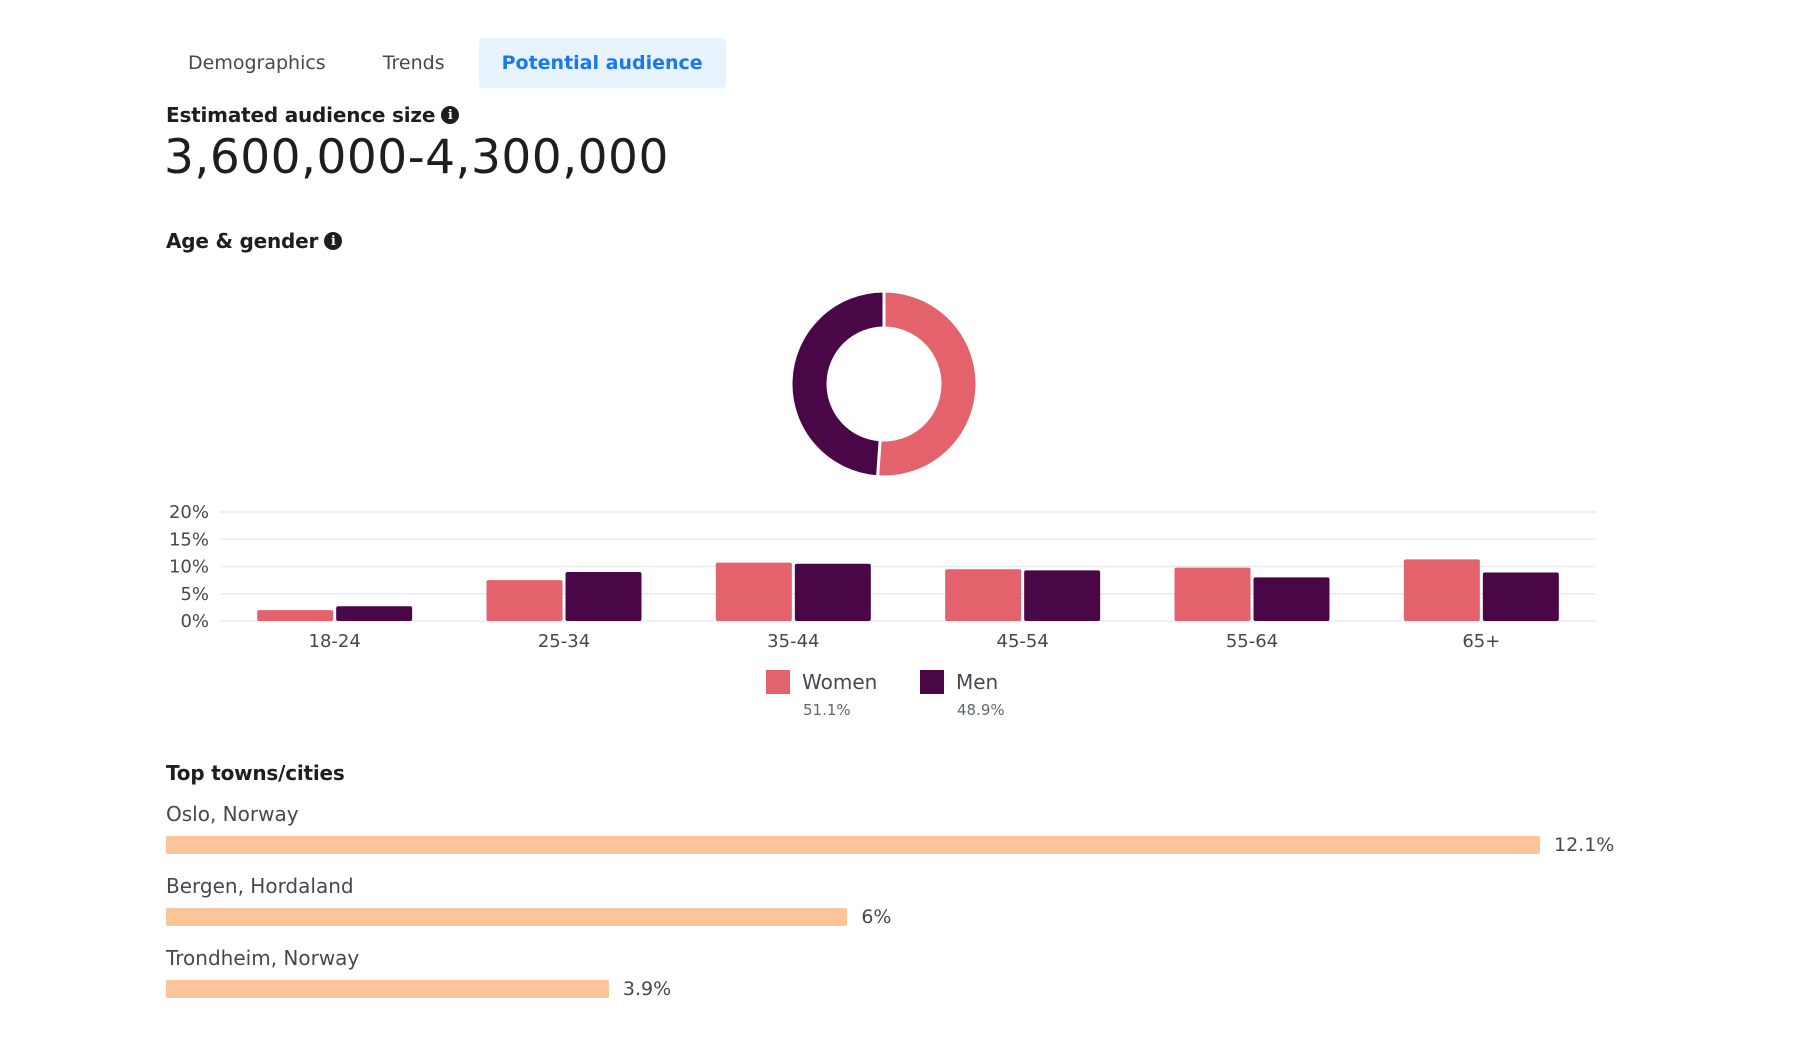 This screenshot has width=1800, height=1050. I want to click on legend-swatch-men, so click(932, 682).